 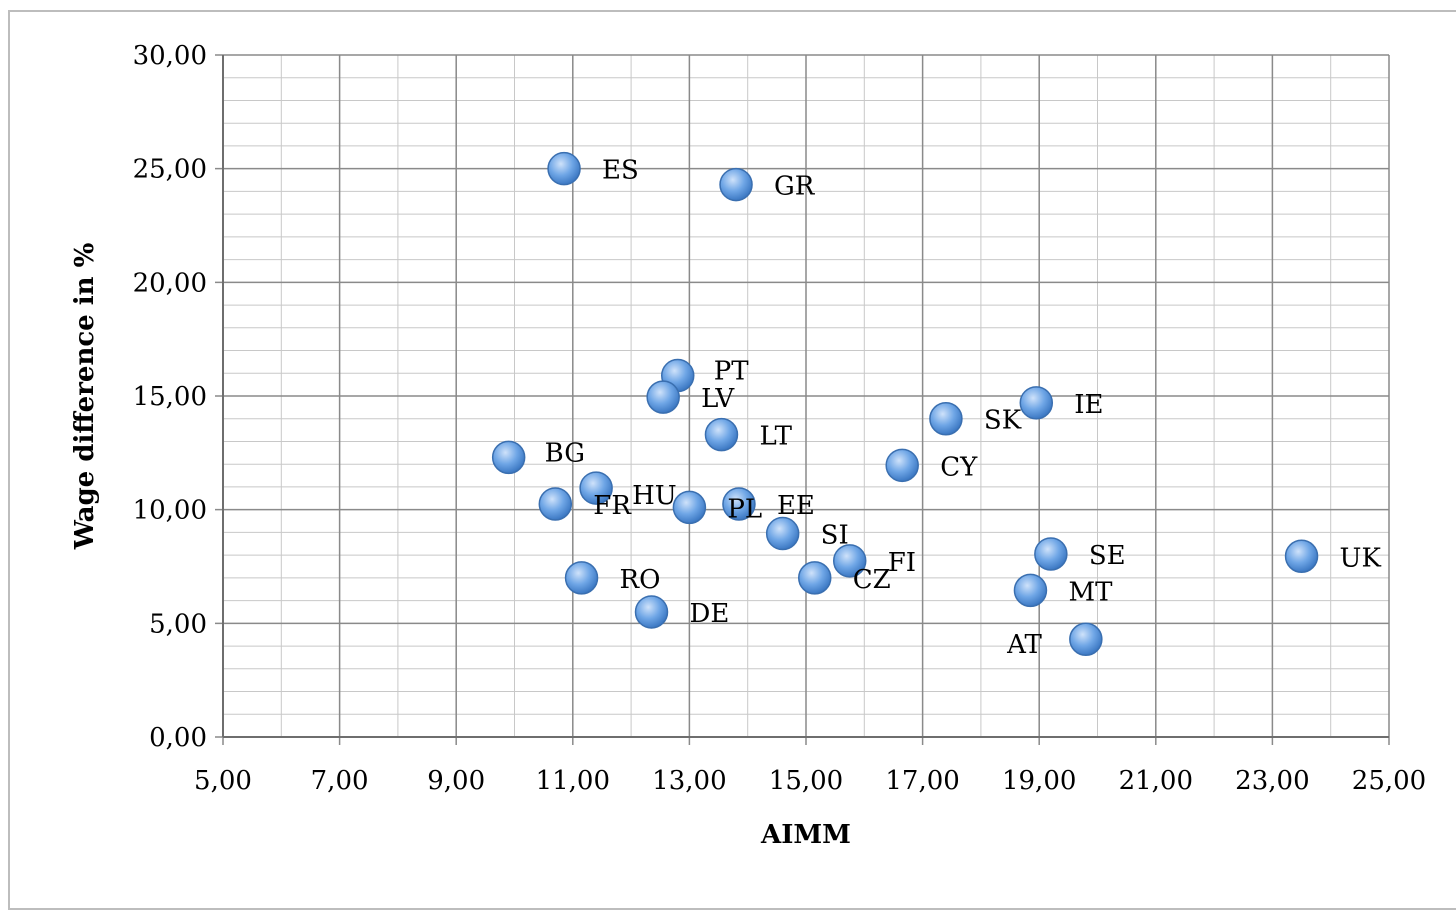 What do you see at coordinates (1030, 590) in the screenshot?
I see `data-point-mt` at bounding box center [1030, 590].